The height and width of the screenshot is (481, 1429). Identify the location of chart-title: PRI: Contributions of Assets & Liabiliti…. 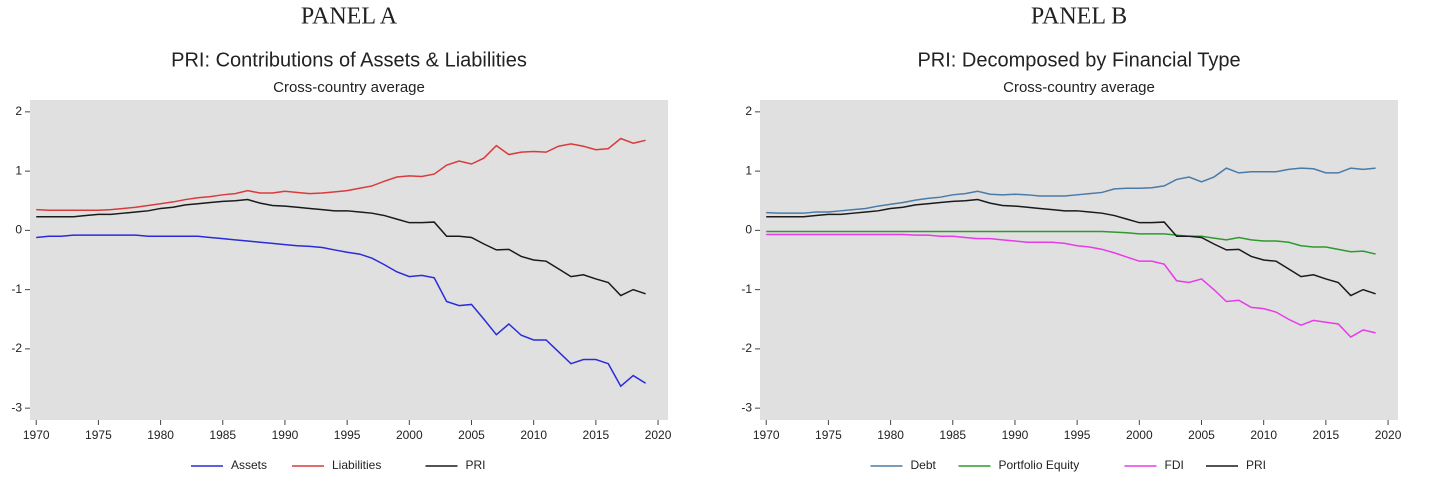
(349, 60).